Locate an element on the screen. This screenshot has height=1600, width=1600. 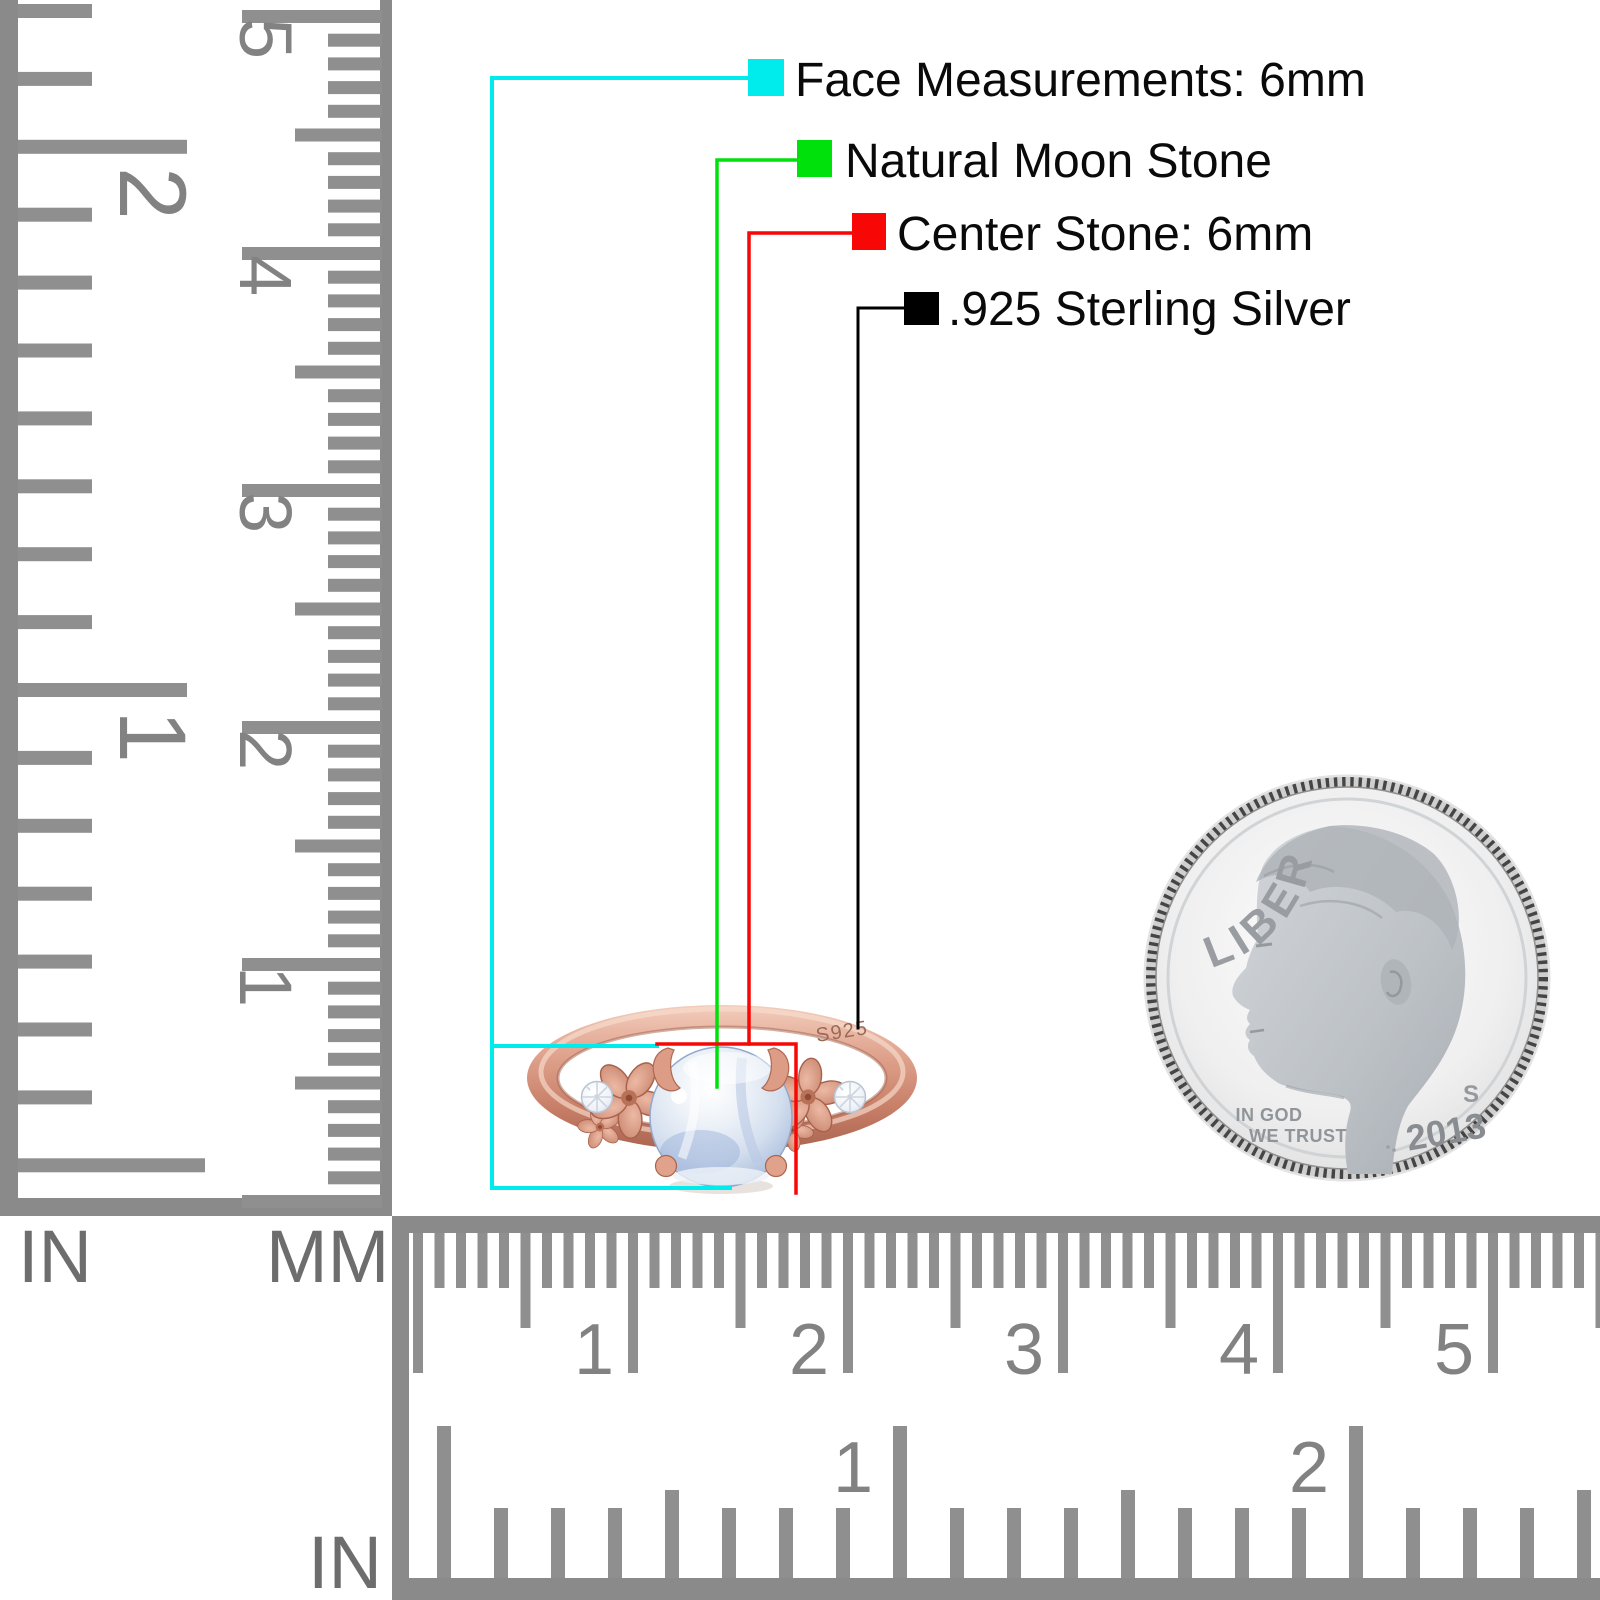
callout-line-centerstone-bracket is located at coordinates (726, 1118).